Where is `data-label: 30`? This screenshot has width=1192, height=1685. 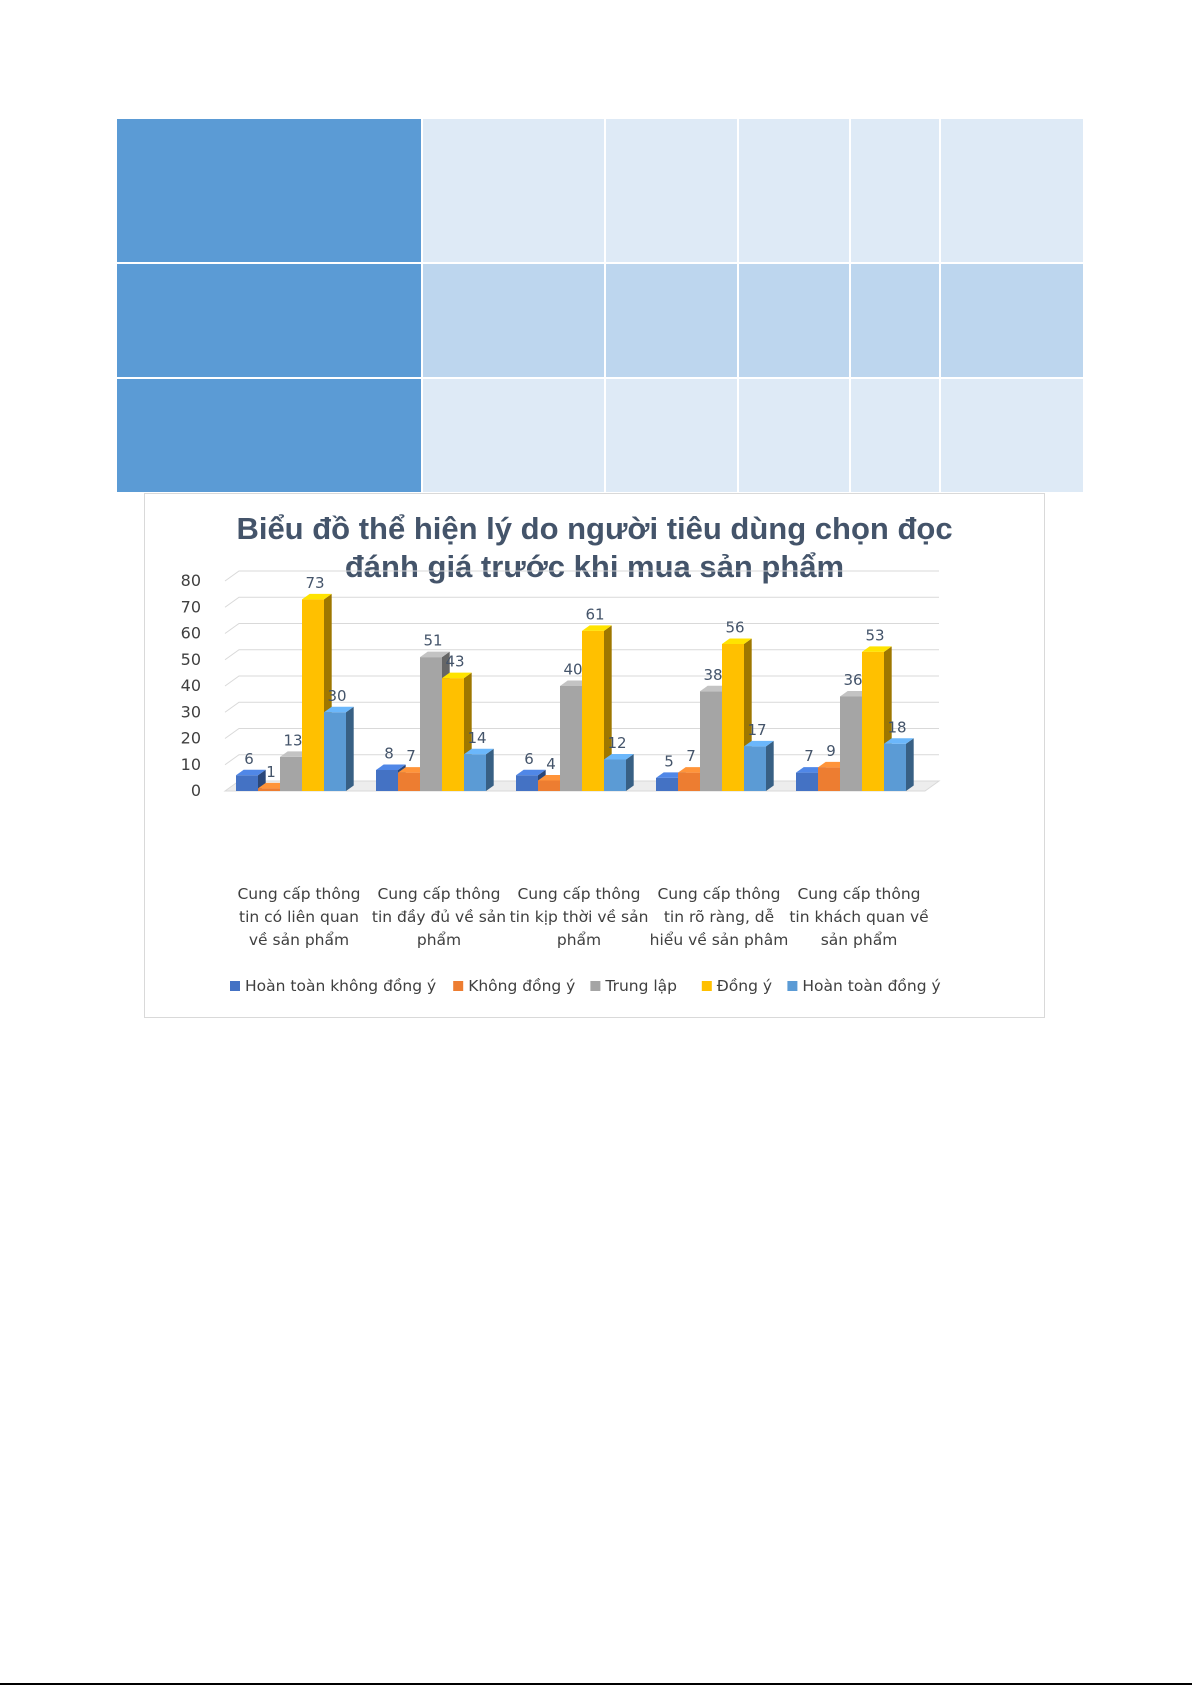
data-label: 30 is located at coordinates (336, 696).